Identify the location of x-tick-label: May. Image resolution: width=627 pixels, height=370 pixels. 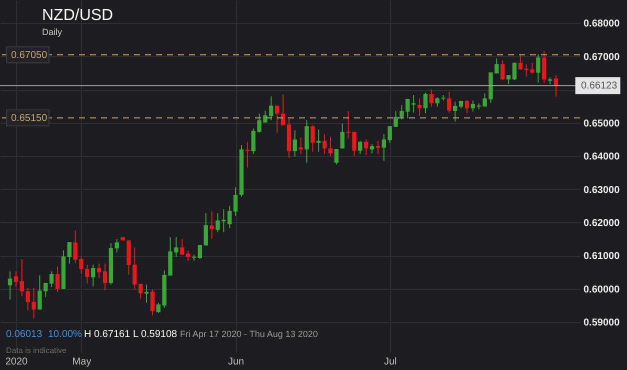
(82, 362).